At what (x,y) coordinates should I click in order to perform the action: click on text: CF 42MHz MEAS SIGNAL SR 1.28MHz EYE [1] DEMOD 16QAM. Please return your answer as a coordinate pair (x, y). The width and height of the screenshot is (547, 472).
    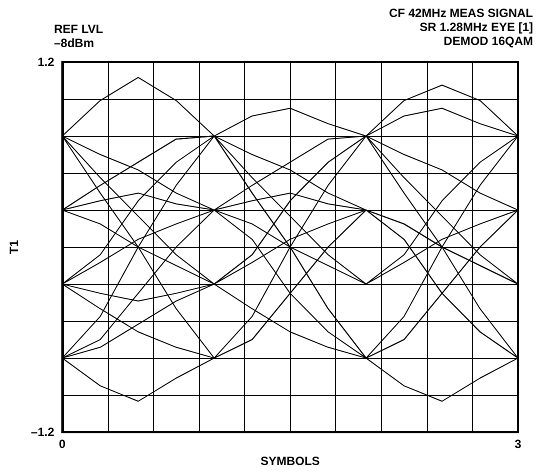
    Looking at the image, I should click on (461, 27).